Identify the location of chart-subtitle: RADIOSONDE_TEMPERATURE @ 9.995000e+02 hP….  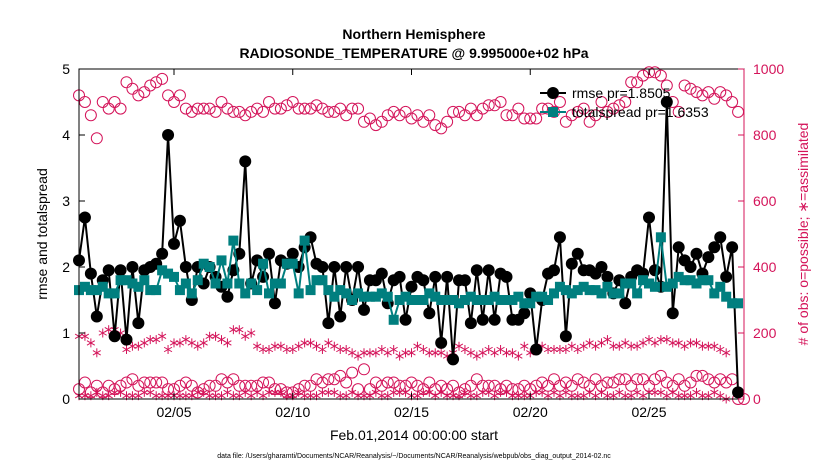
(413, 53).